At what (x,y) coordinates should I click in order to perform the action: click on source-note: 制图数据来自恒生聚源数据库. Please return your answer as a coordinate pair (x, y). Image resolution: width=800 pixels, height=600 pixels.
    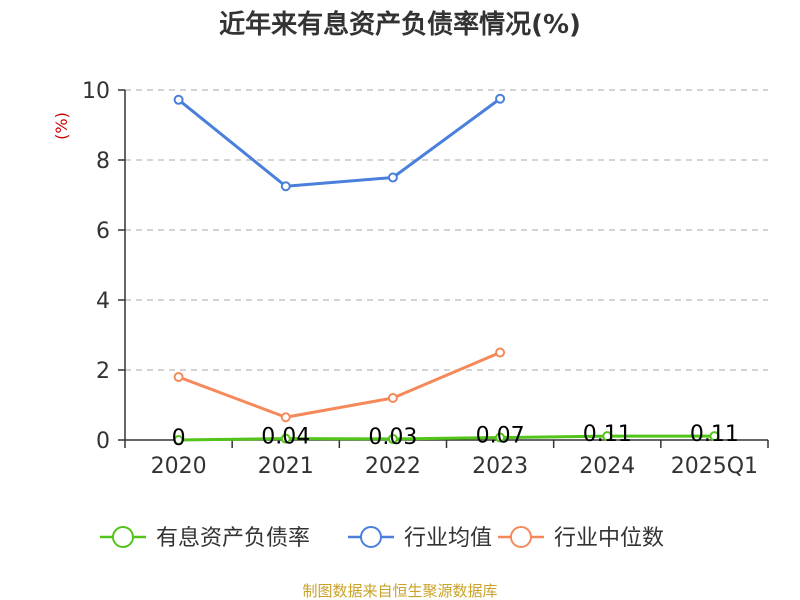
    Looking at the image, I should click on (399, 591).